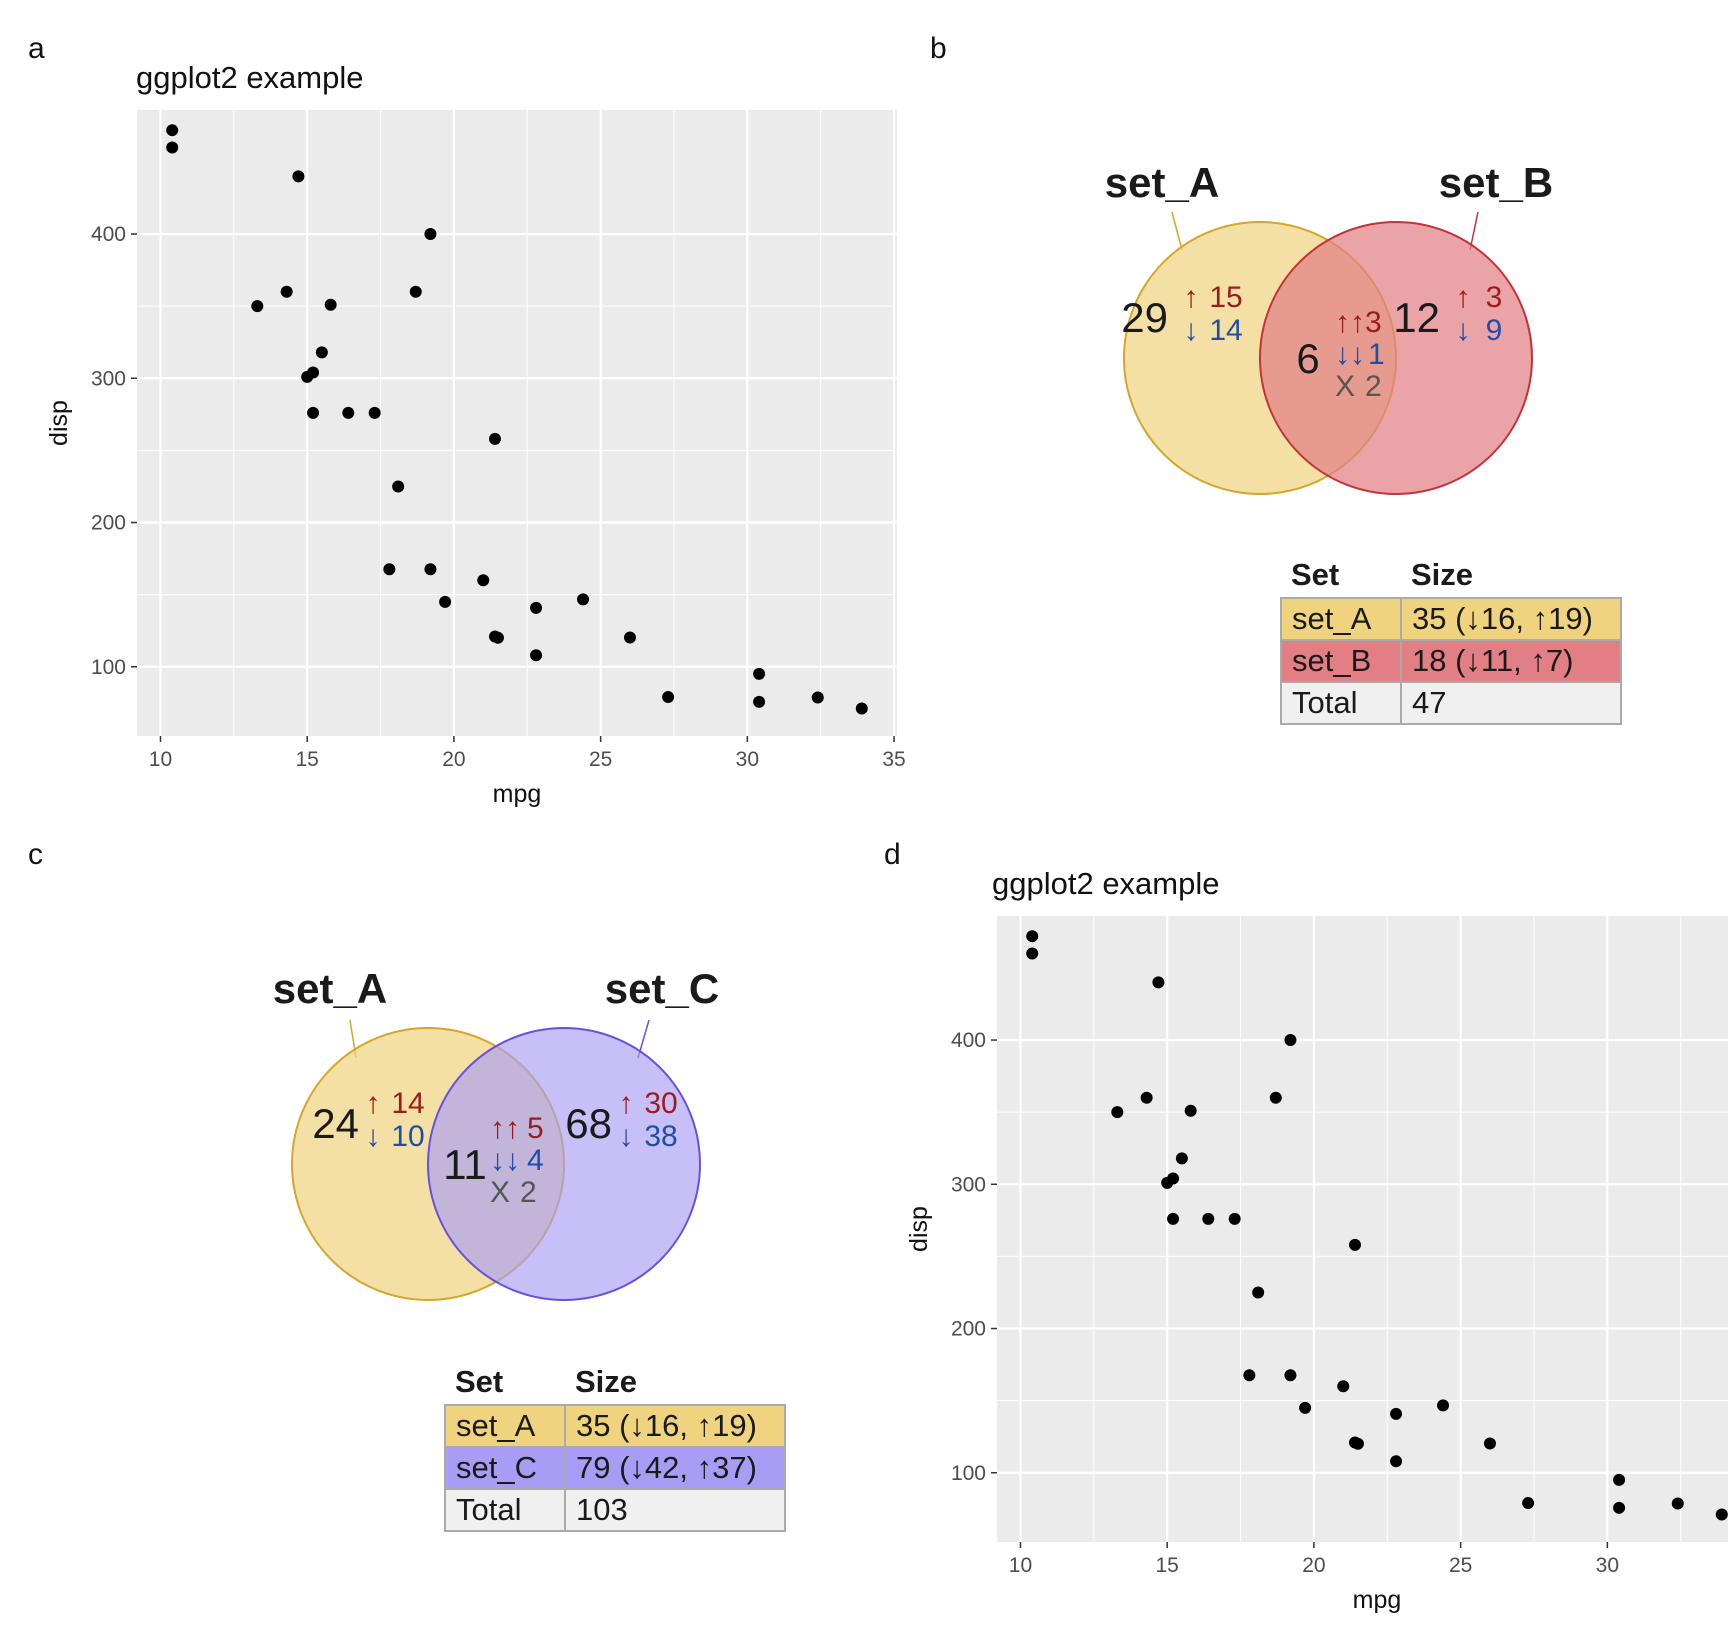 Image resolution: width=1728 pixels, height=1632 pixels. Describe the element at coordinates (893, 759) in the screenshot. I see `x-tick-label: 35` at that location.